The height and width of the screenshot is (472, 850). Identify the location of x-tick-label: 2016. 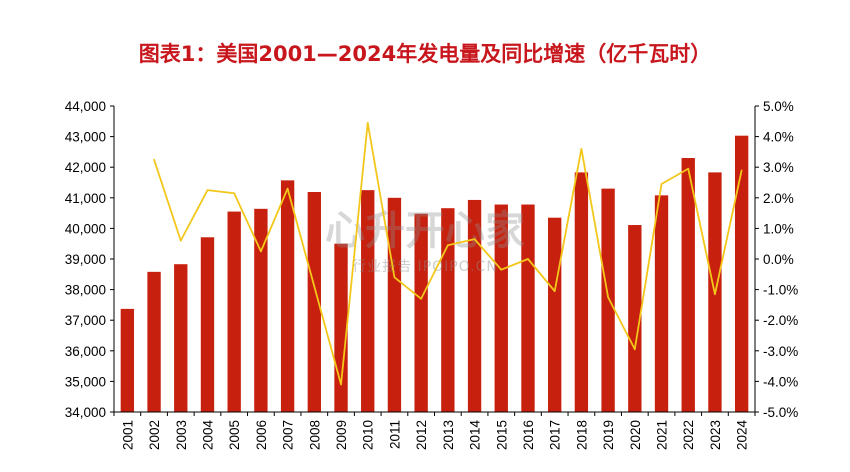
(528, 435).